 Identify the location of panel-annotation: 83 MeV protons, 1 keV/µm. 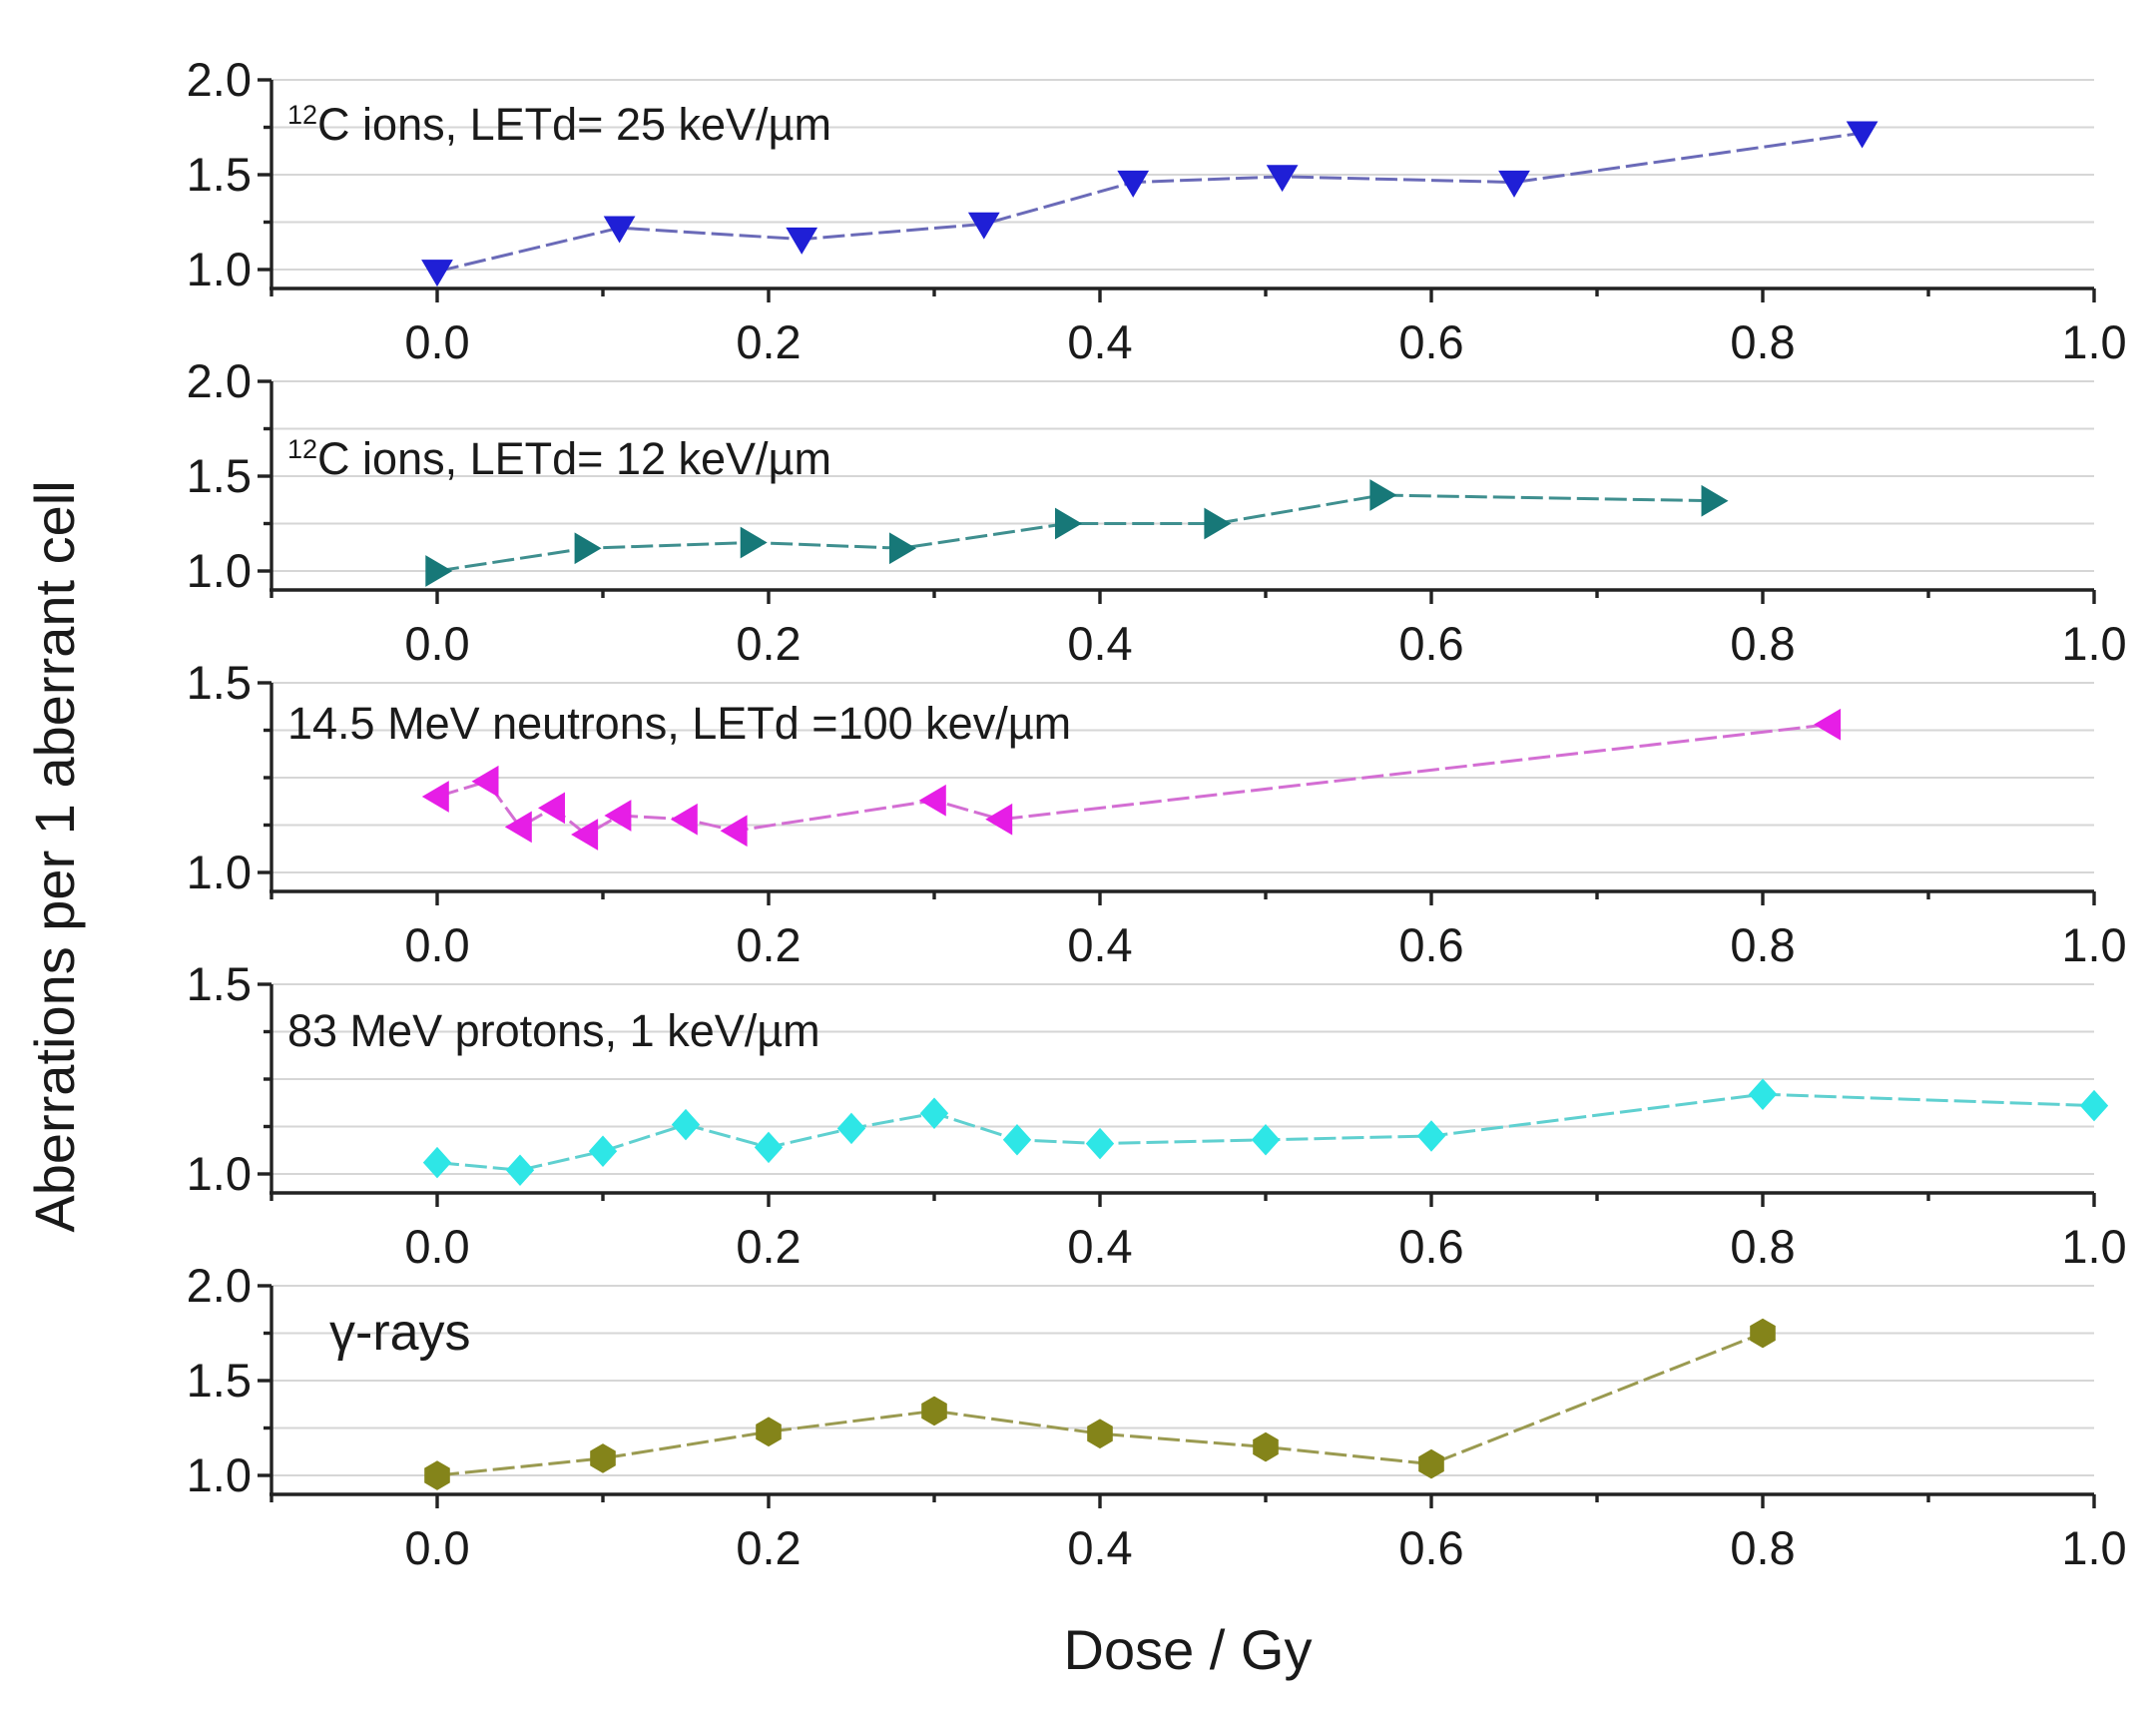
(553, 1030).